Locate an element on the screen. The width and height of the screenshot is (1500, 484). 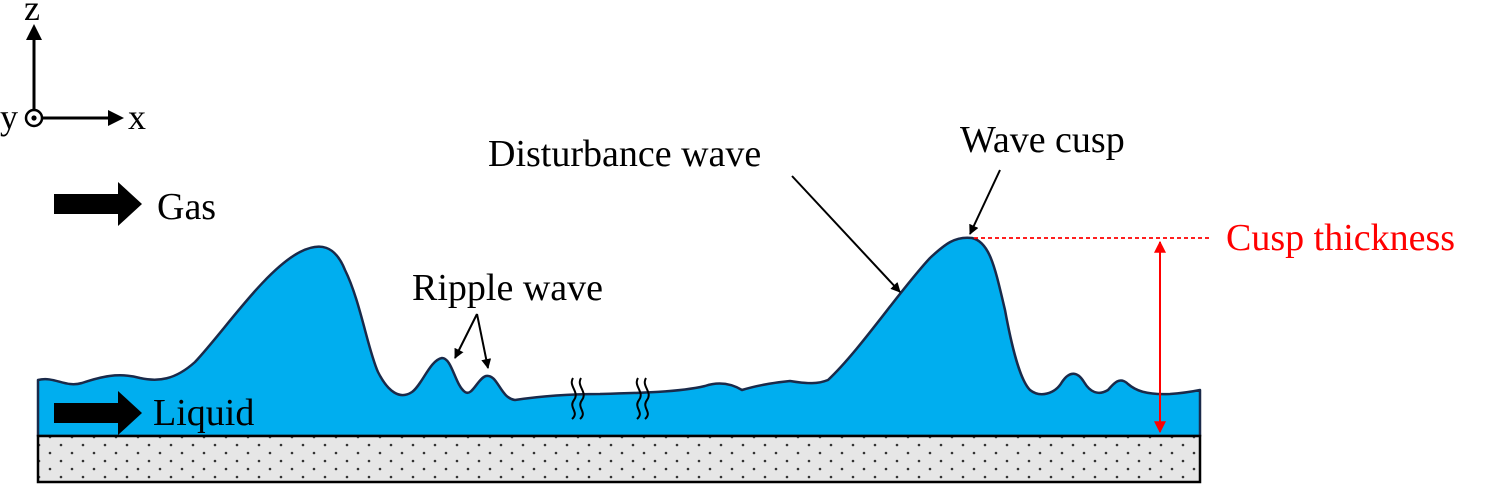
ripple-wave-arrow-right is located at coordinates (484, 341).